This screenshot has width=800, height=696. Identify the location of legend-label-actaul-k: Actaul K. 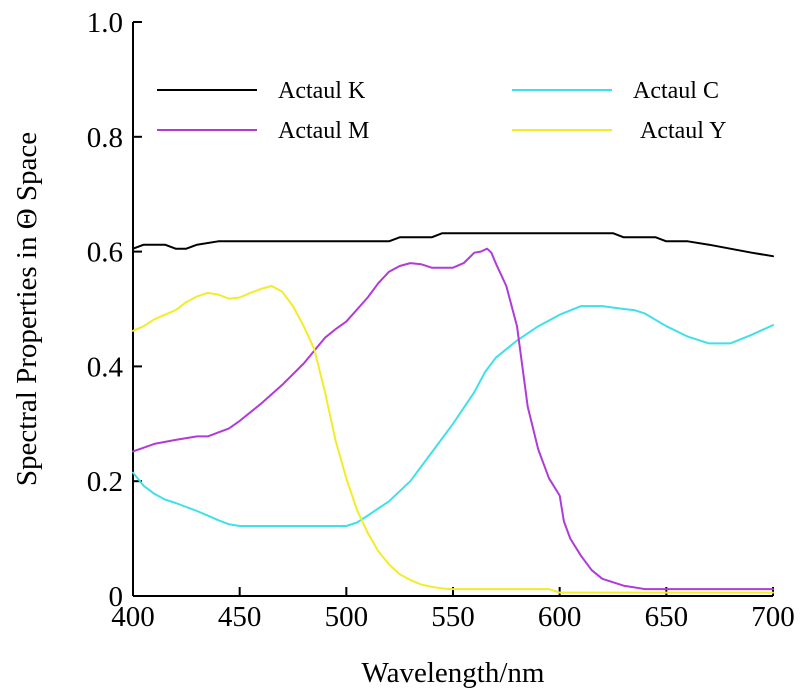
(322, 91).